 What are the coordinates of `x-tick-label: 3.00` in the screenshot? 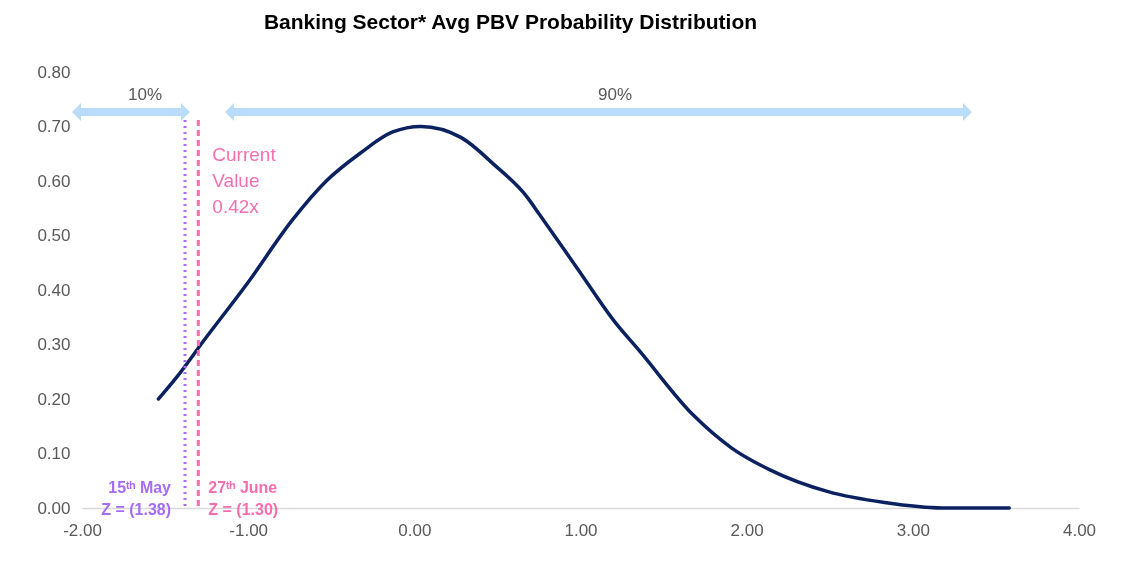 It's located at (913, 530).